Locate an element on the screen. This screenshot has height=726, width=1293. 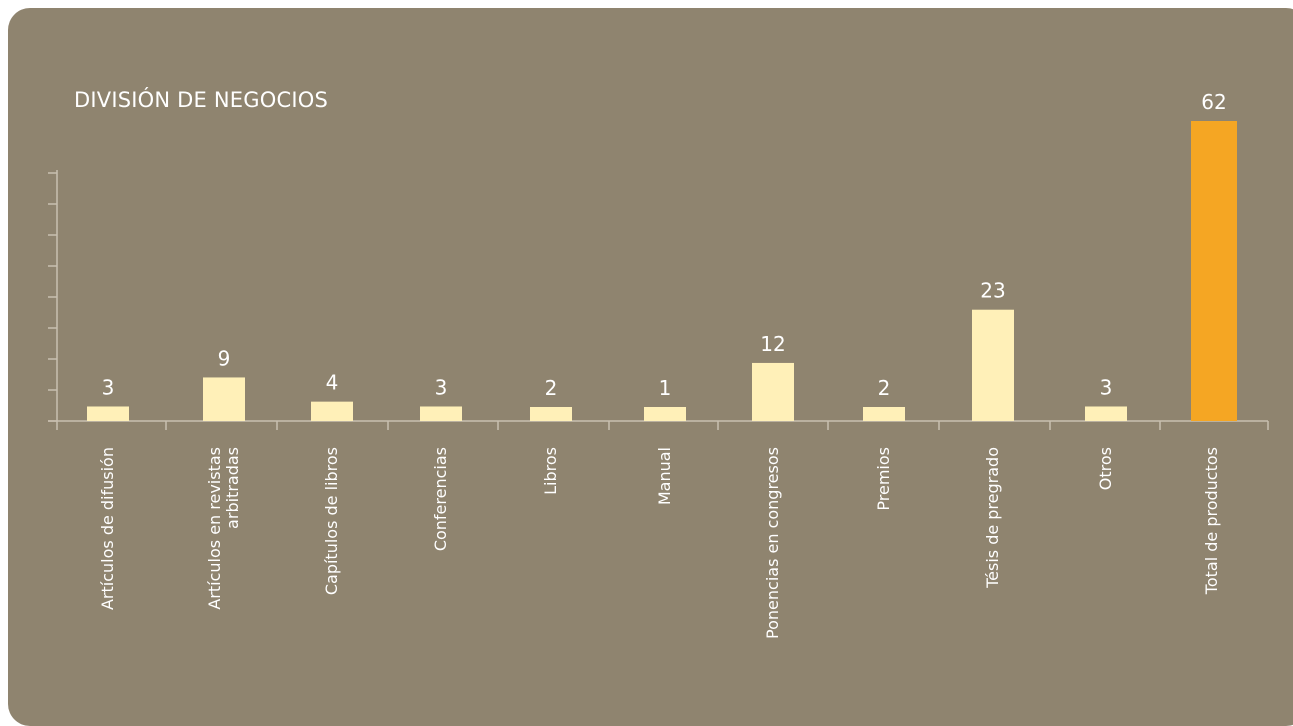
category-label-line: Tésis de pregrado is located at coordinates (992, 518).